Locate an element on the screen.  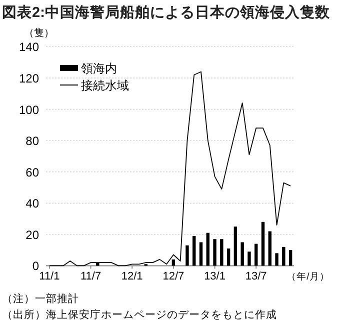
y-tick-label: 40 is located at coordinates (33, 203).